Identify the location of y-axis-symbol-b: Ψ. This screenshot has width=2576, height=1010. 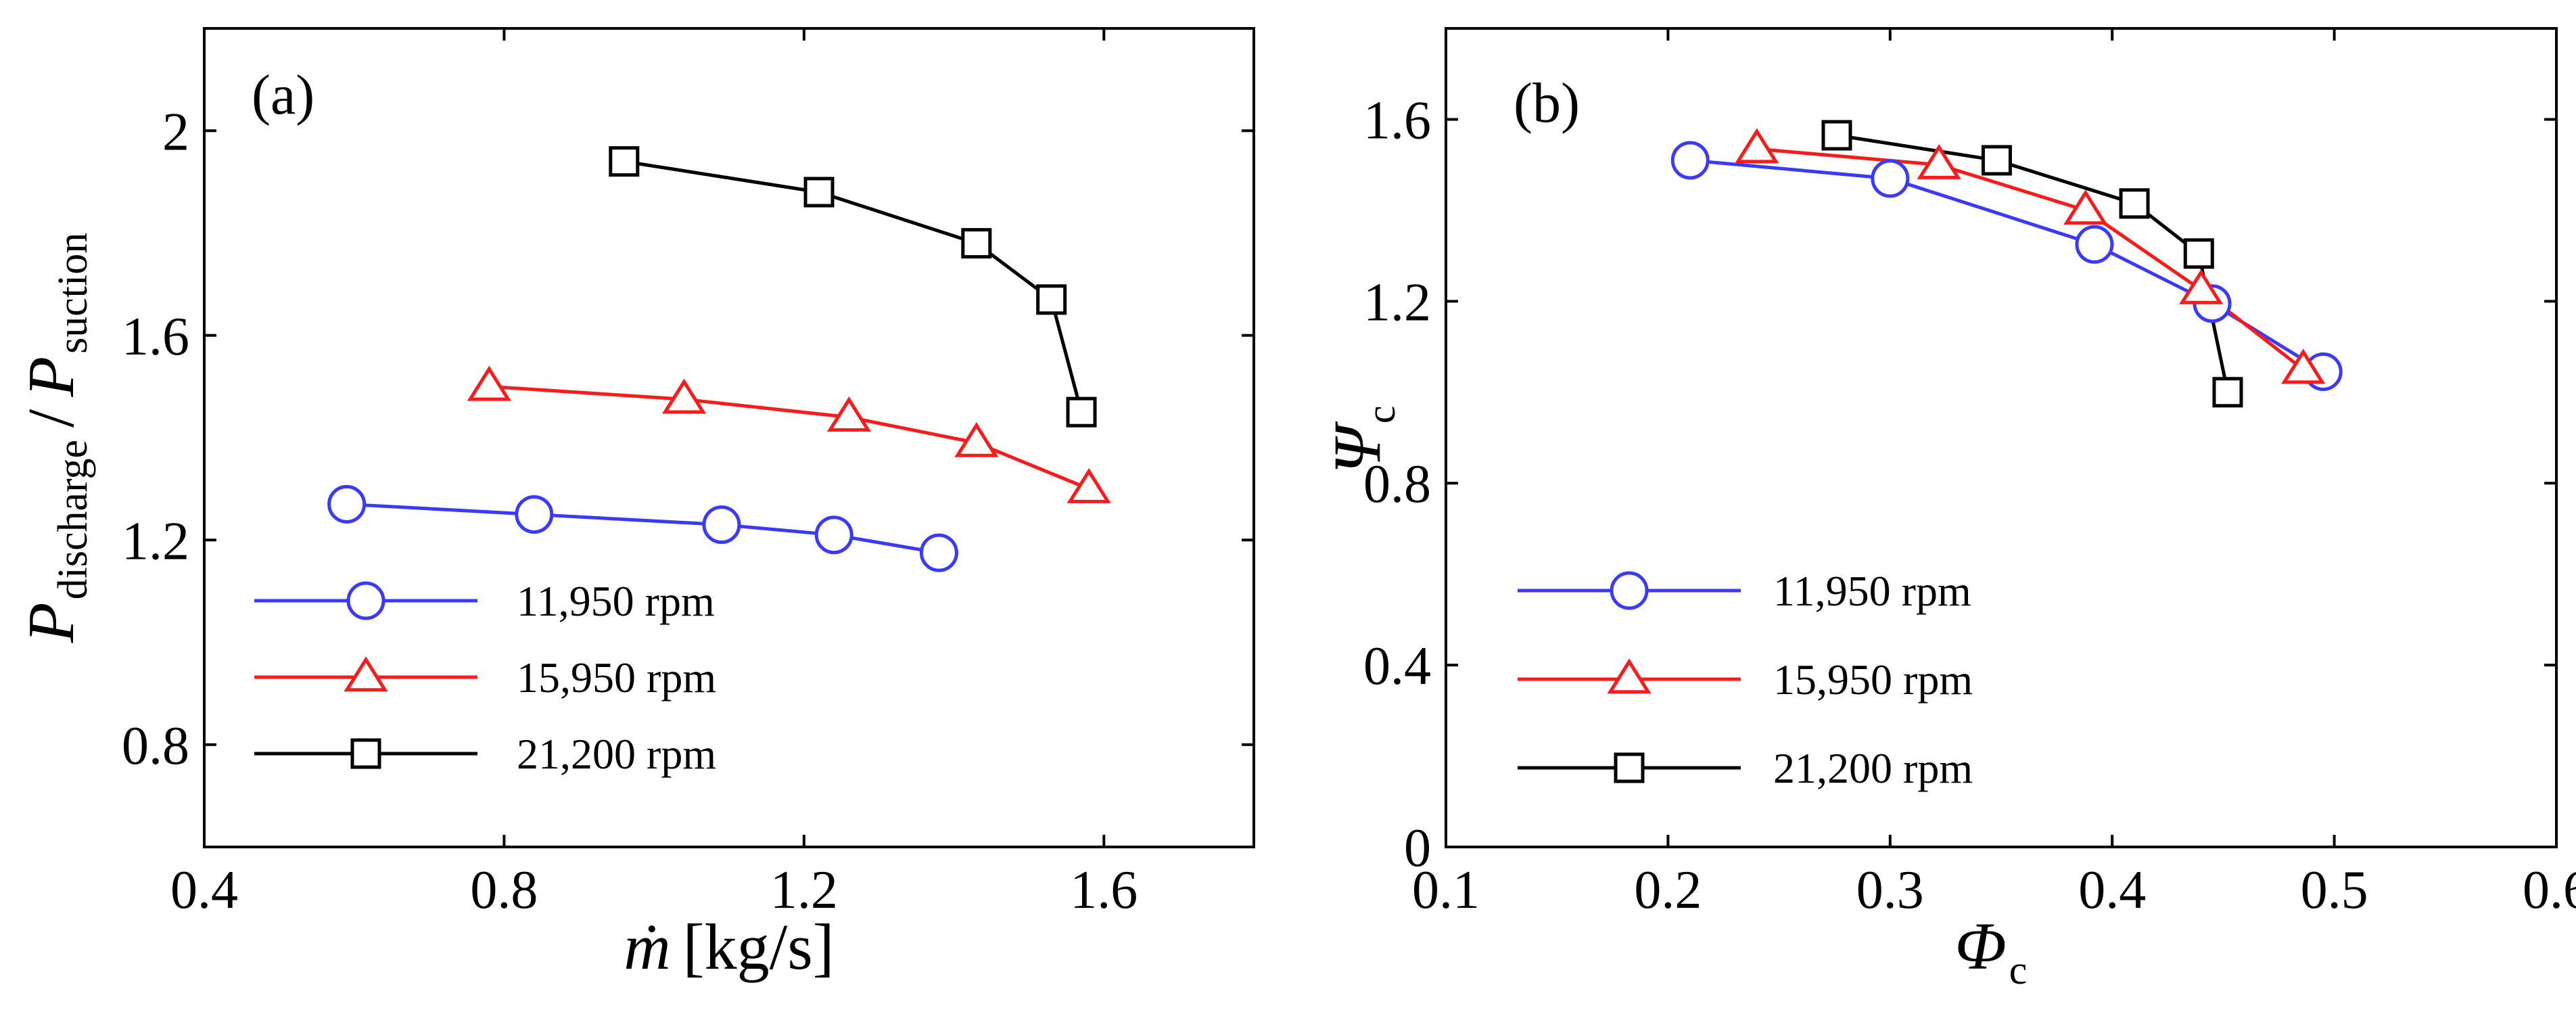
(1357, 447).